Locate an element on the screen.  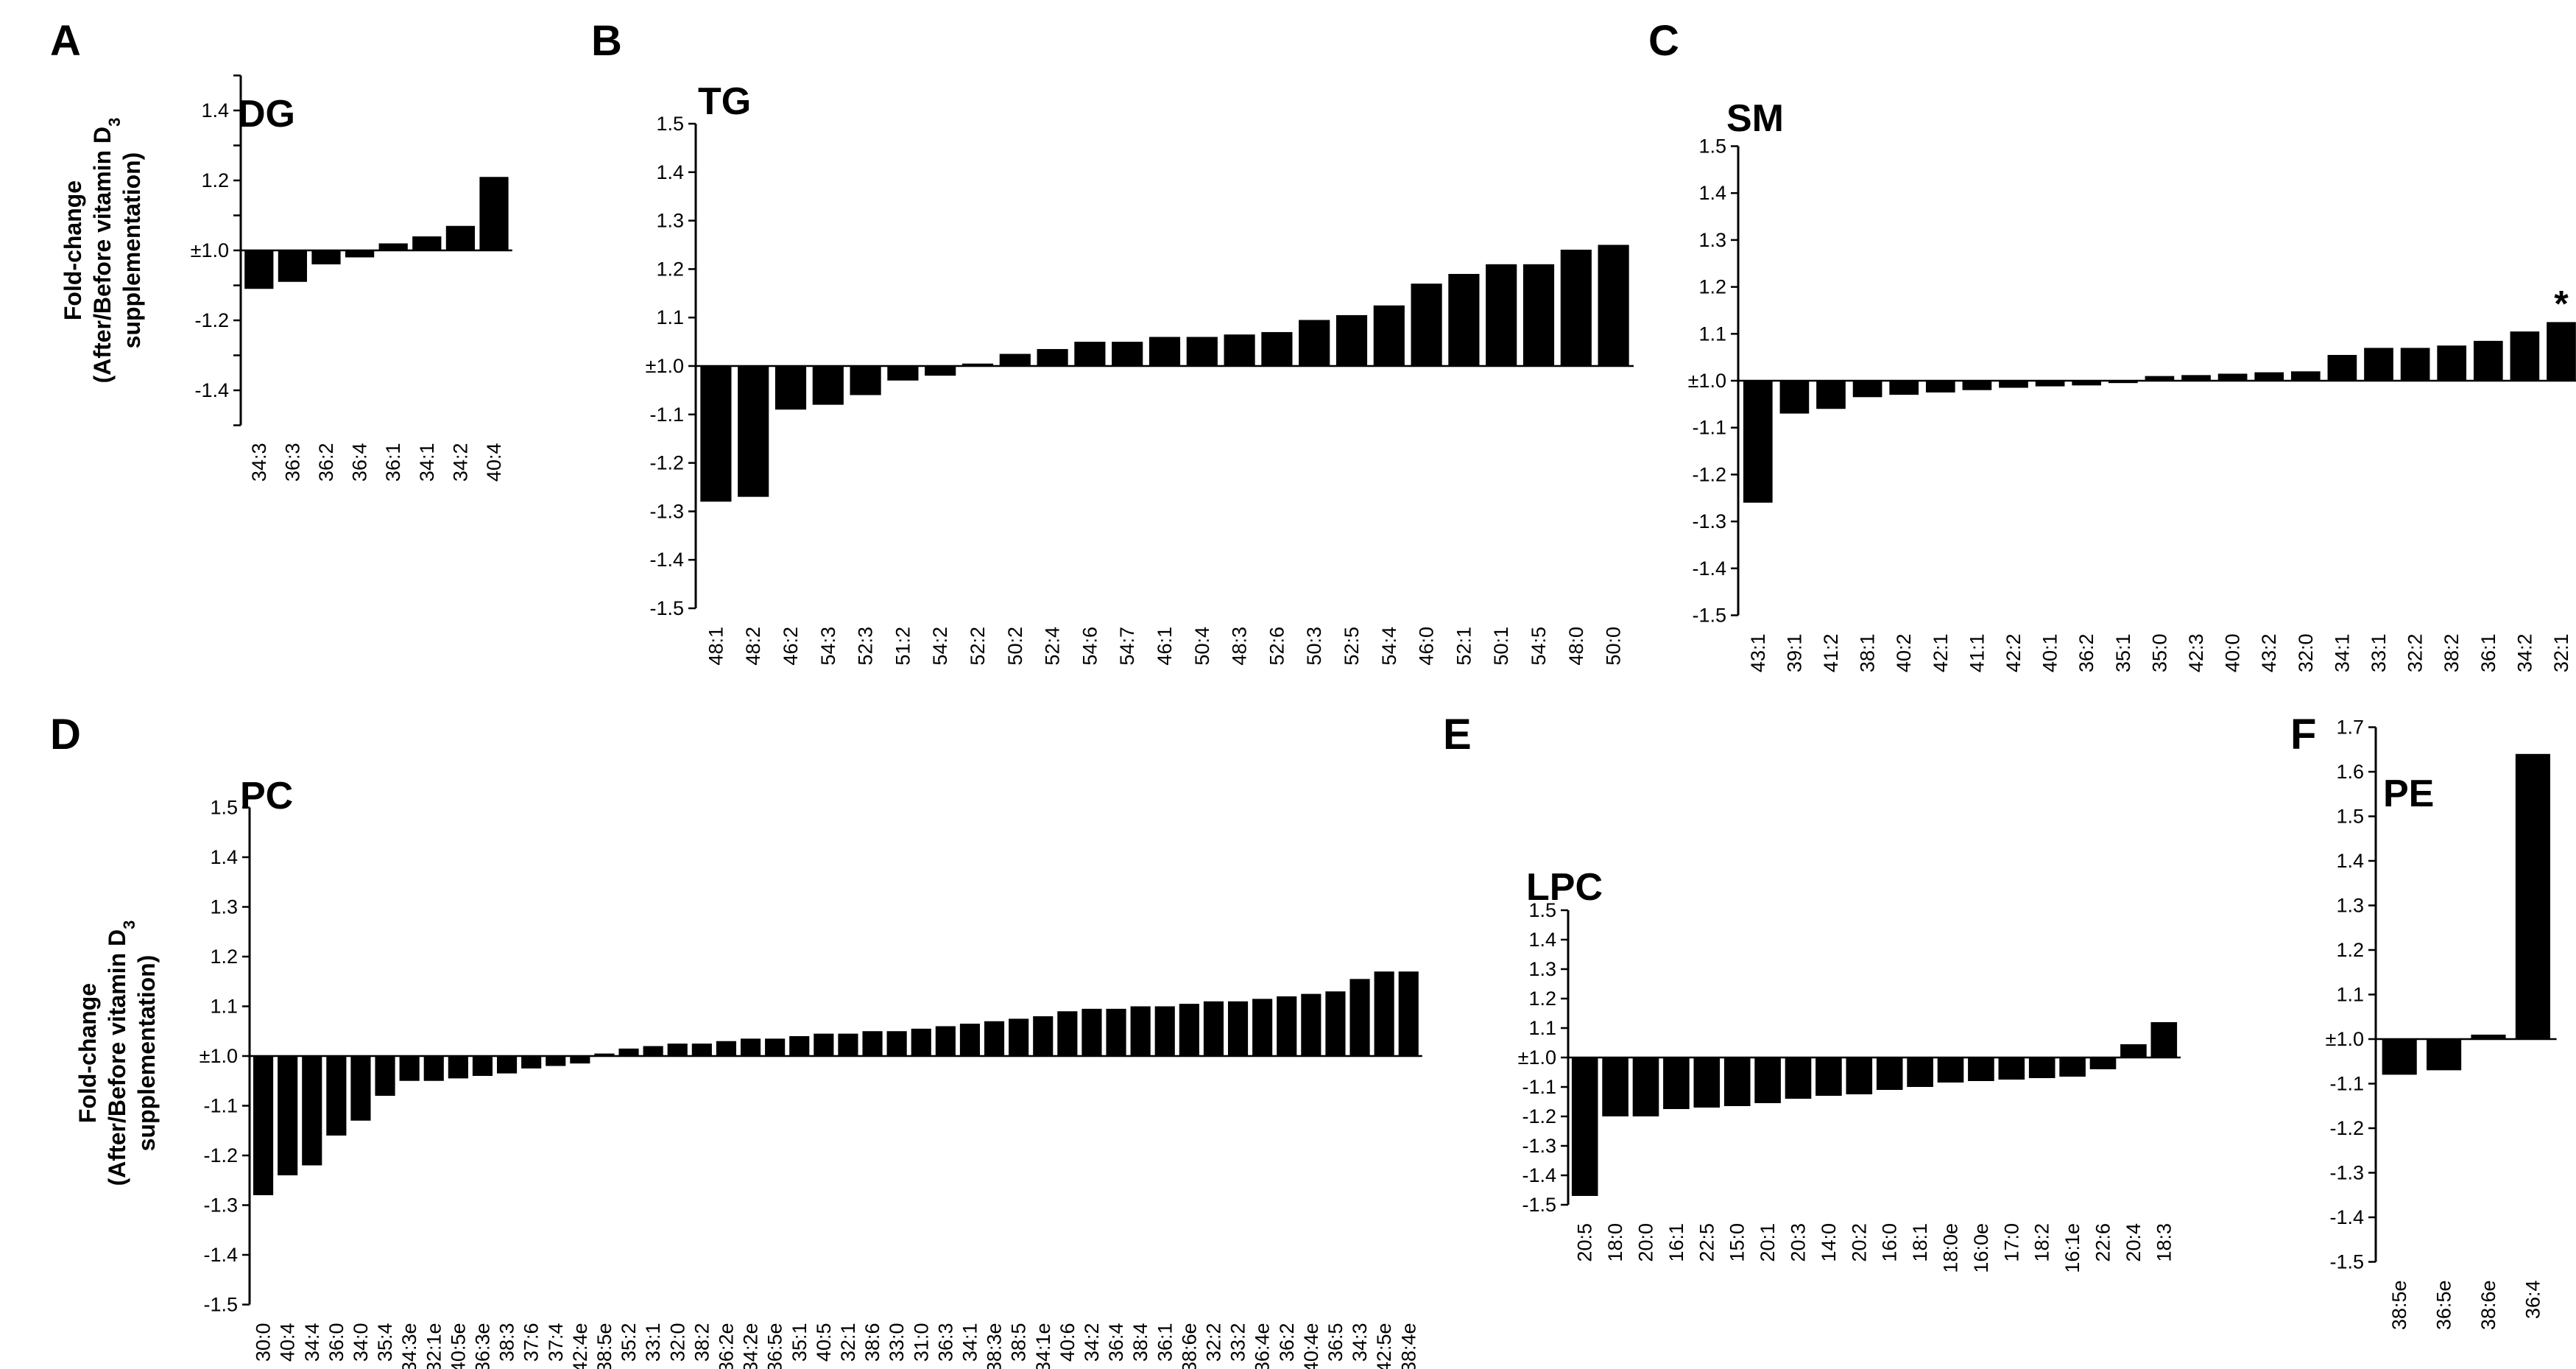
y-axis-label-line: Fold-change is located at coordinates (87, 1053).